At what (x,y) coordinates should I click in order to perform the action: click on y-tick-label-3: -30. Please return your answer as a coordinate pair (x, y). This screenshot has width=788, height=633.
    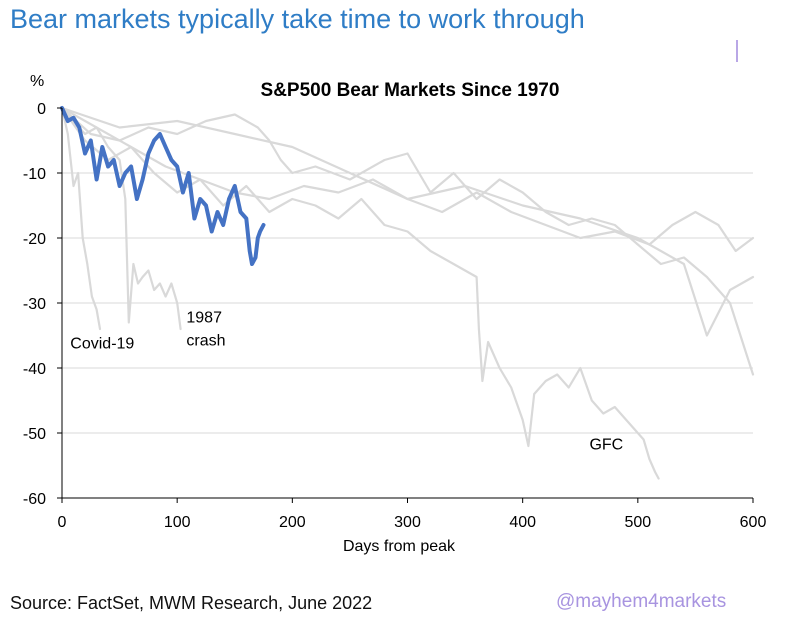
    Looking at the image, I should click on (34, 304).